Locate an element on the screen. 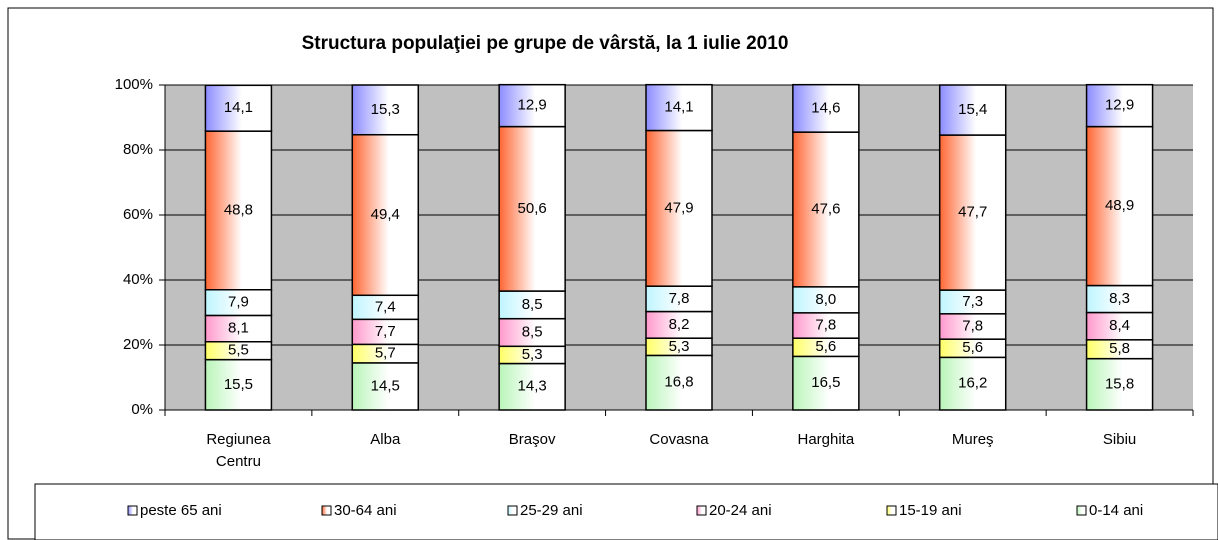 The height and width of the screenshot is (540, 1218). data-label: 48,8 is located at coordinates (238, 209).